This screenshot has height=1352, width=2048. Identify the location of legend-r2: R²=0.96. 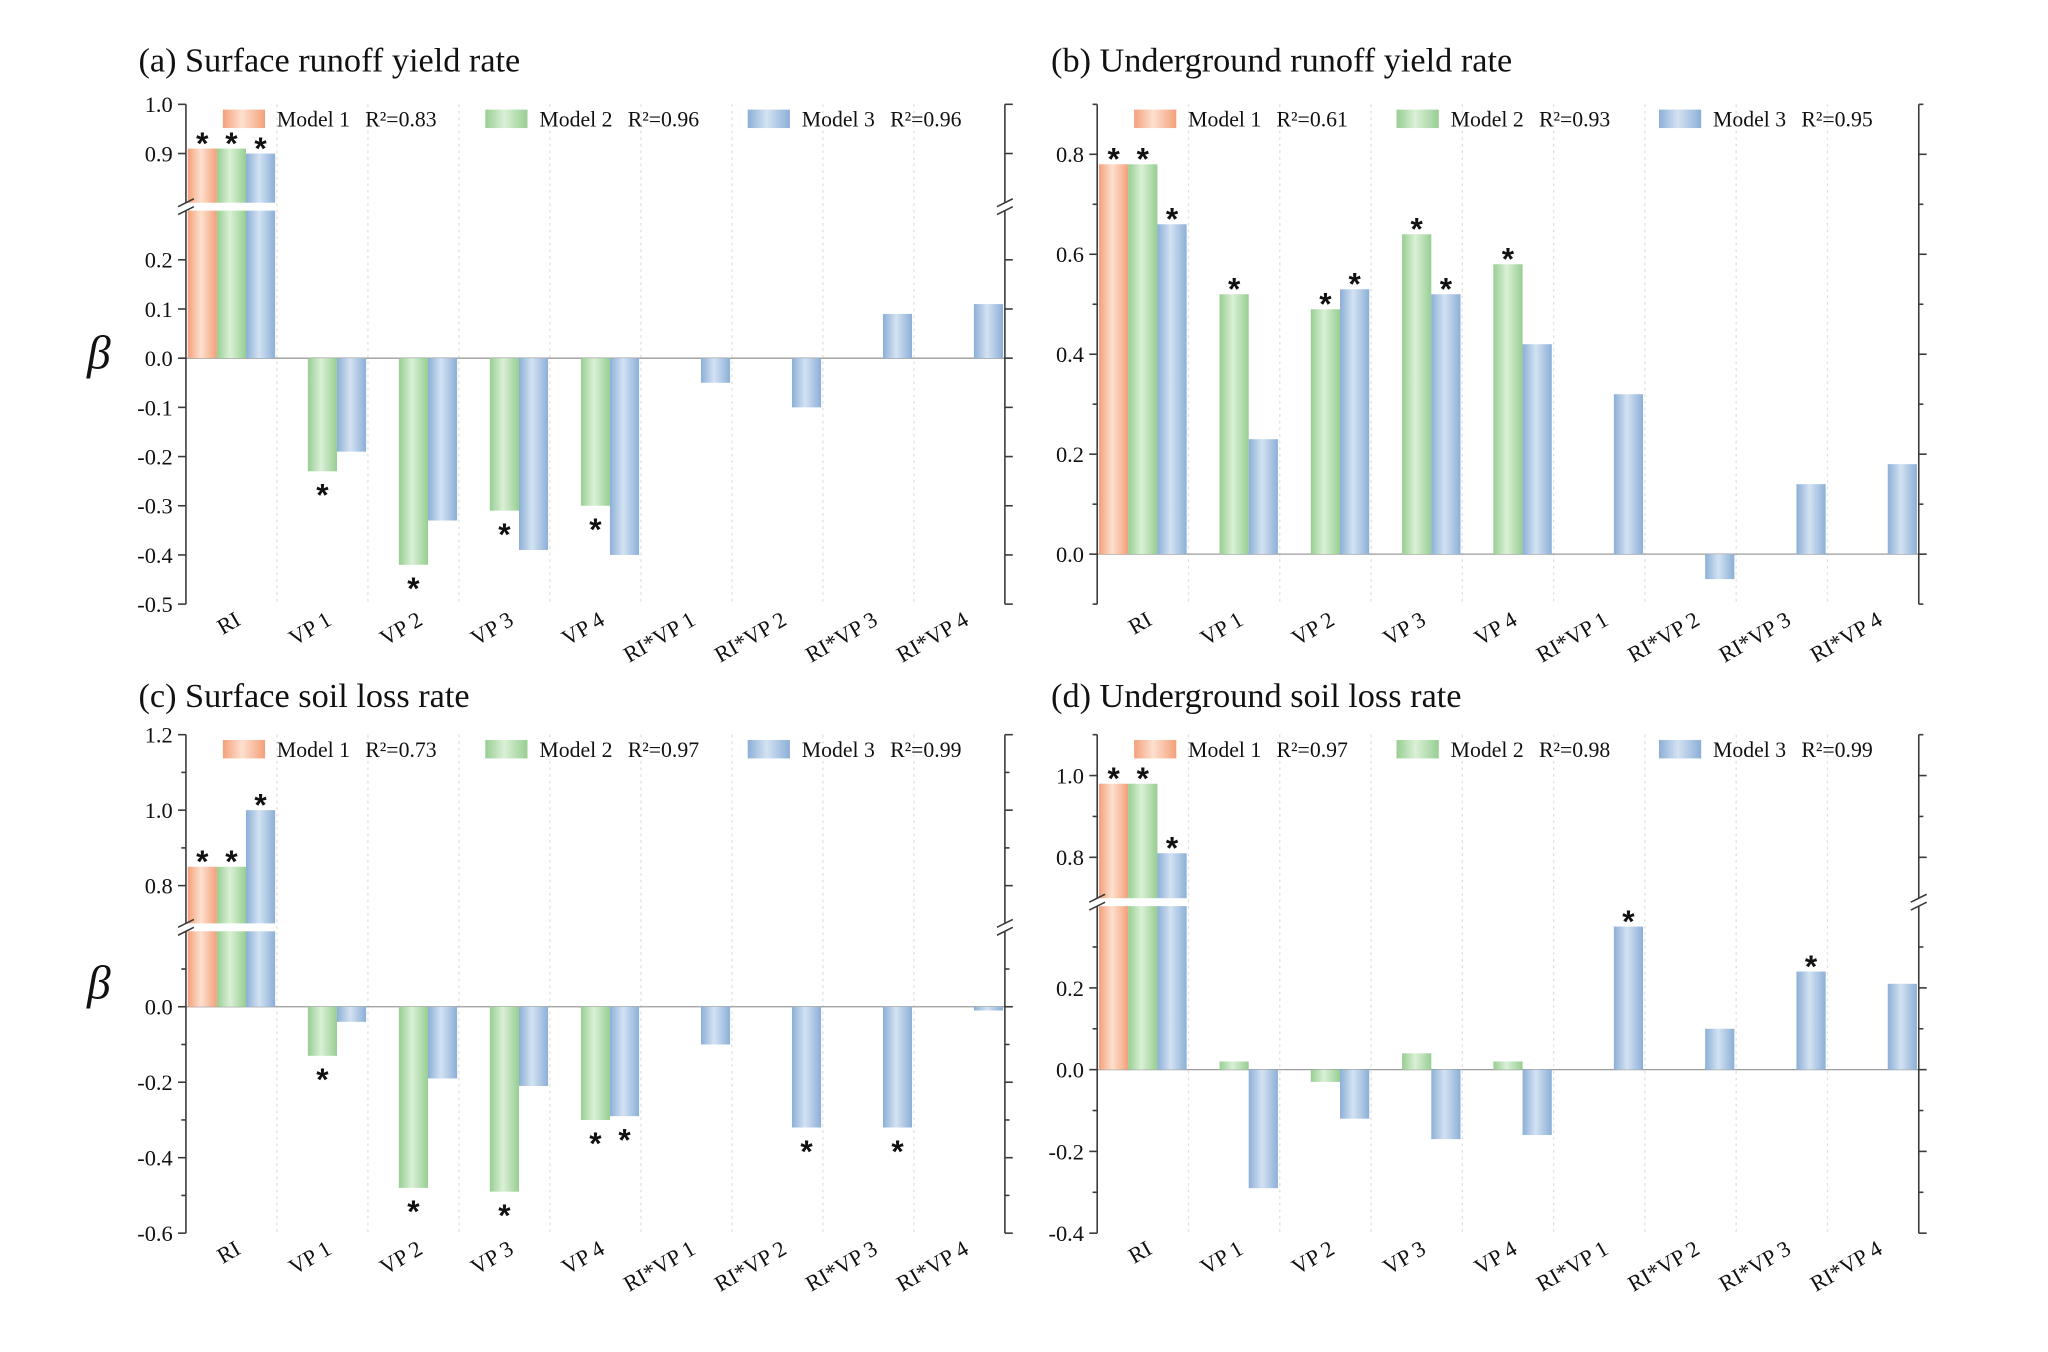
(663, 120).